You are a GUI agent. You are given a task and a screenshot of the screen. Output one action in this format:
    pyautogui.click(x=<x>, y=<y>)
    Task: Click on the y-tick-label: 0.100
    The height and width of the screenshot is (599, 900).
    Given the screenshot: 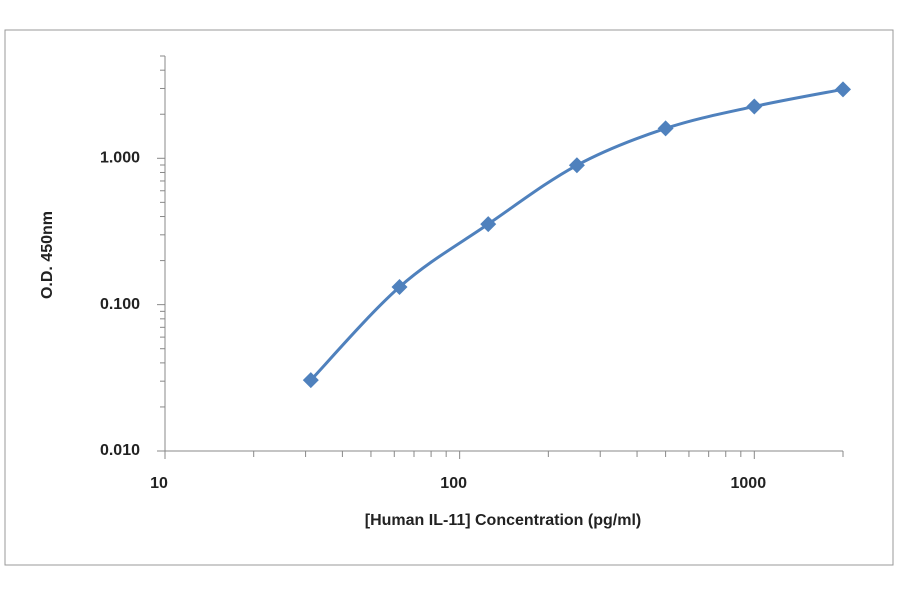 What is the action you would take?
    pyautogui.click(x=120, y=304)
    